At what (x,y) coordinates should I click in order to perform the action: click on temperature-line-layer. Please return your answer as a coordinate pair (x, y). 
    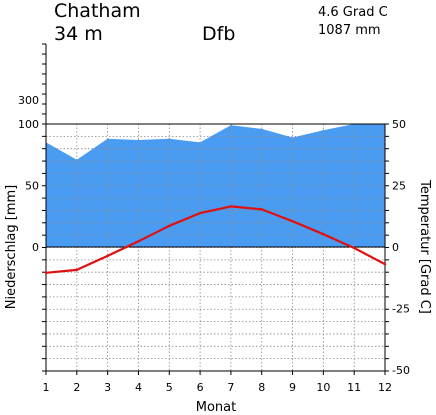
    Looking at the image, I should click on (215, 240).